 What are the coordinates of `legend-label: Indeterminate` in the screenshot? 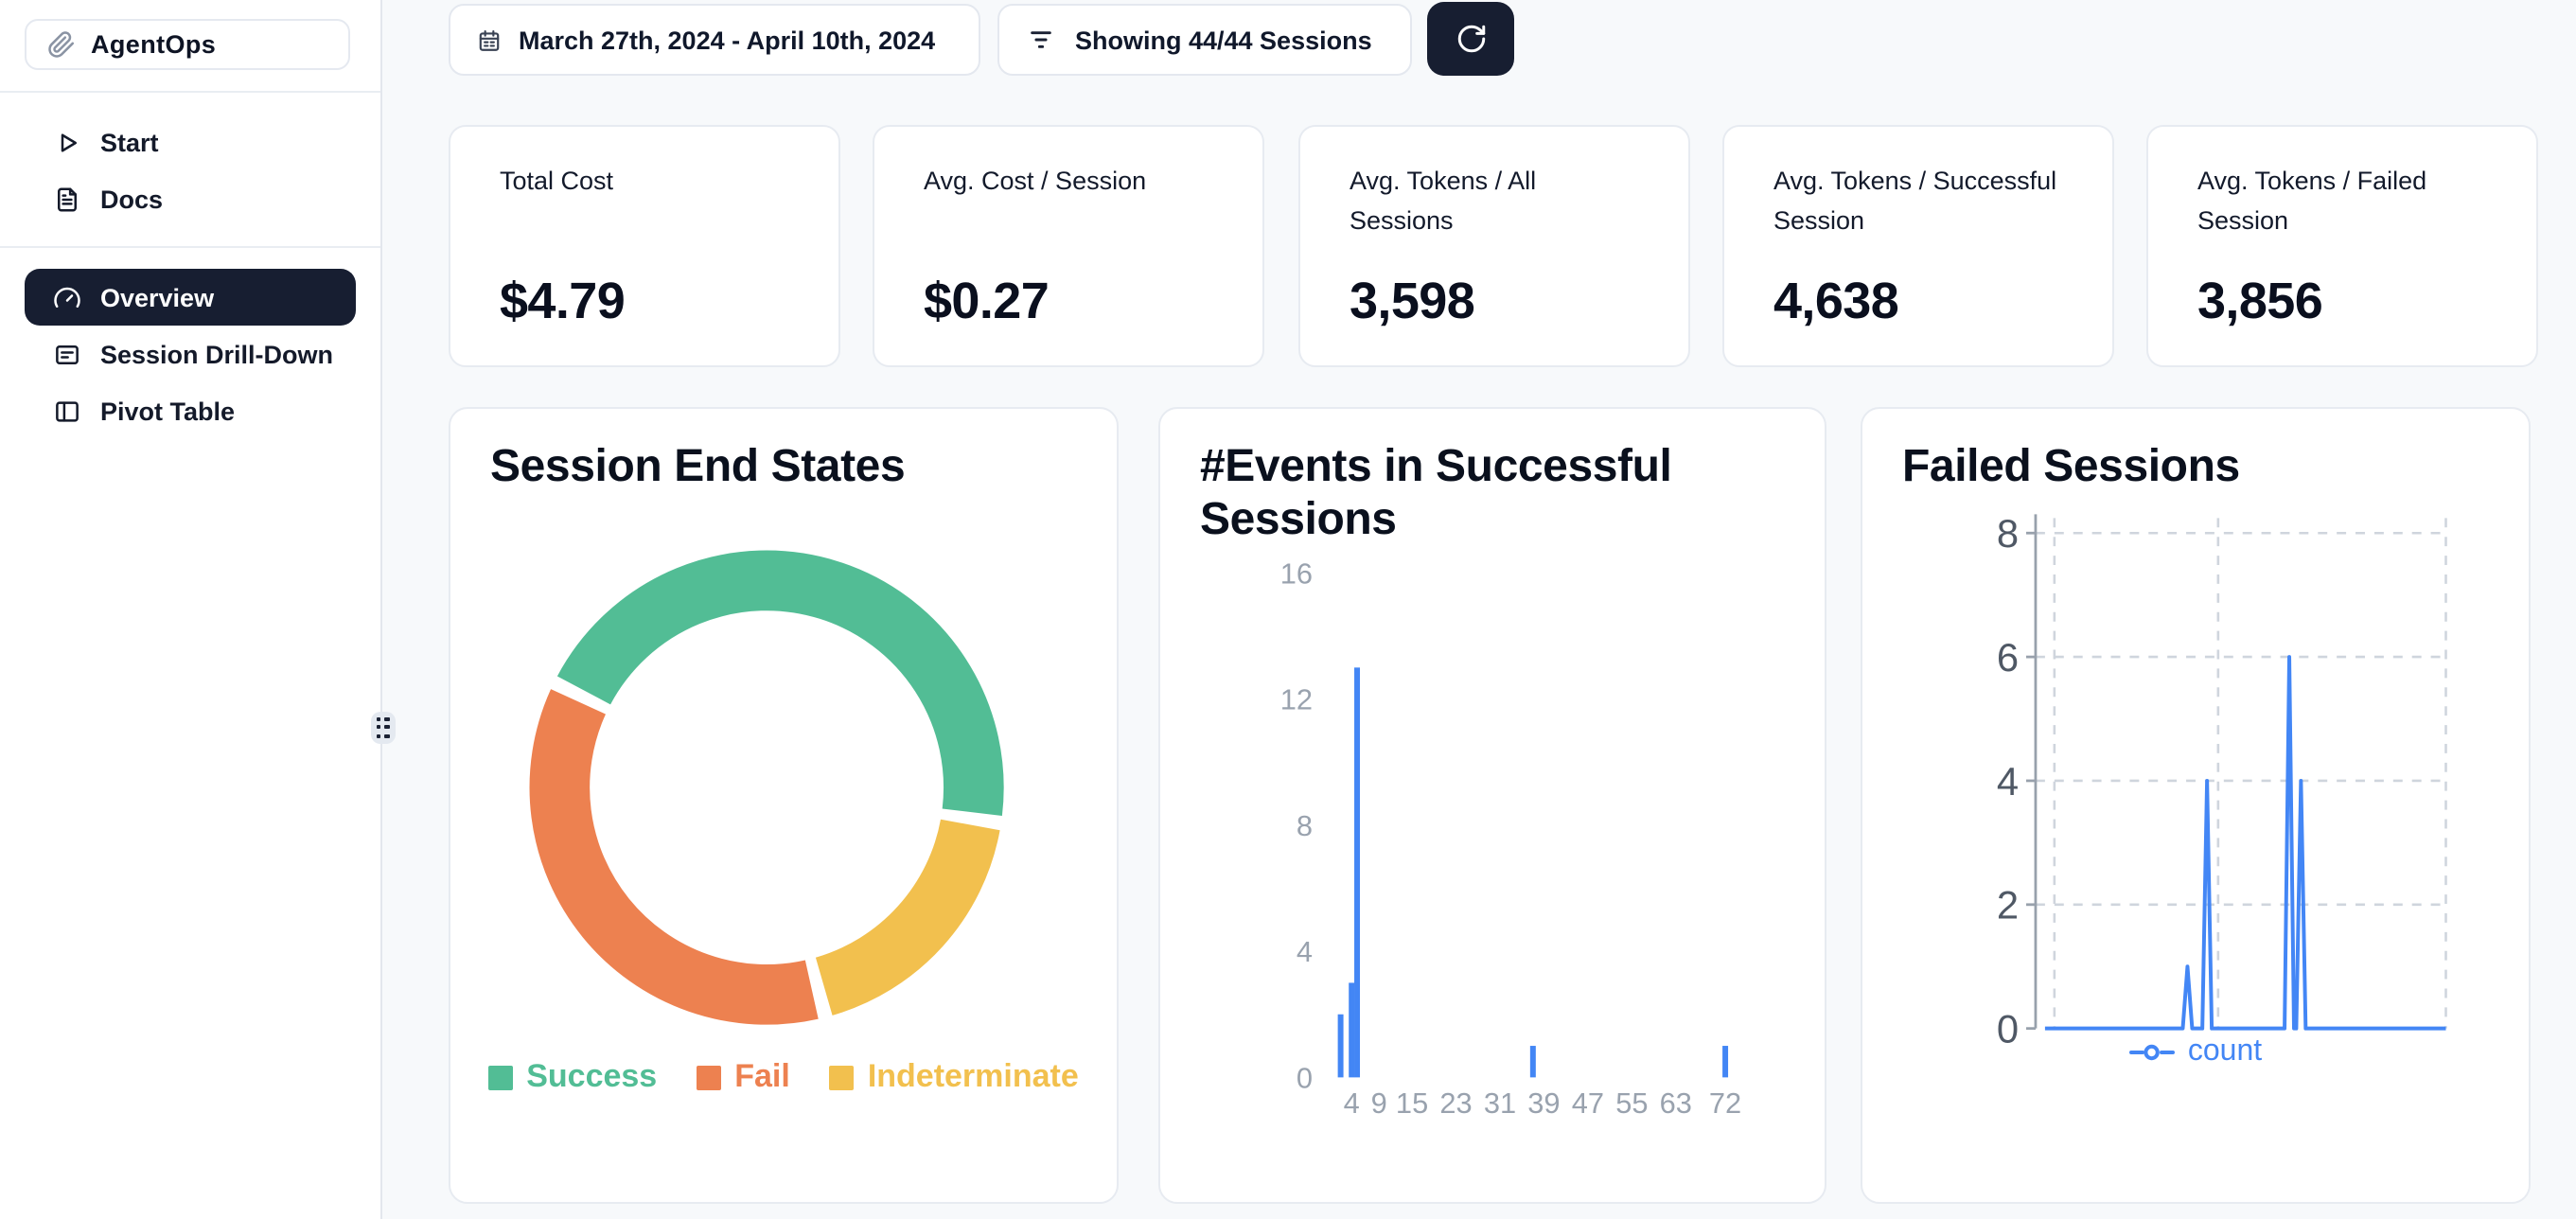 It's located at (973, 1076).